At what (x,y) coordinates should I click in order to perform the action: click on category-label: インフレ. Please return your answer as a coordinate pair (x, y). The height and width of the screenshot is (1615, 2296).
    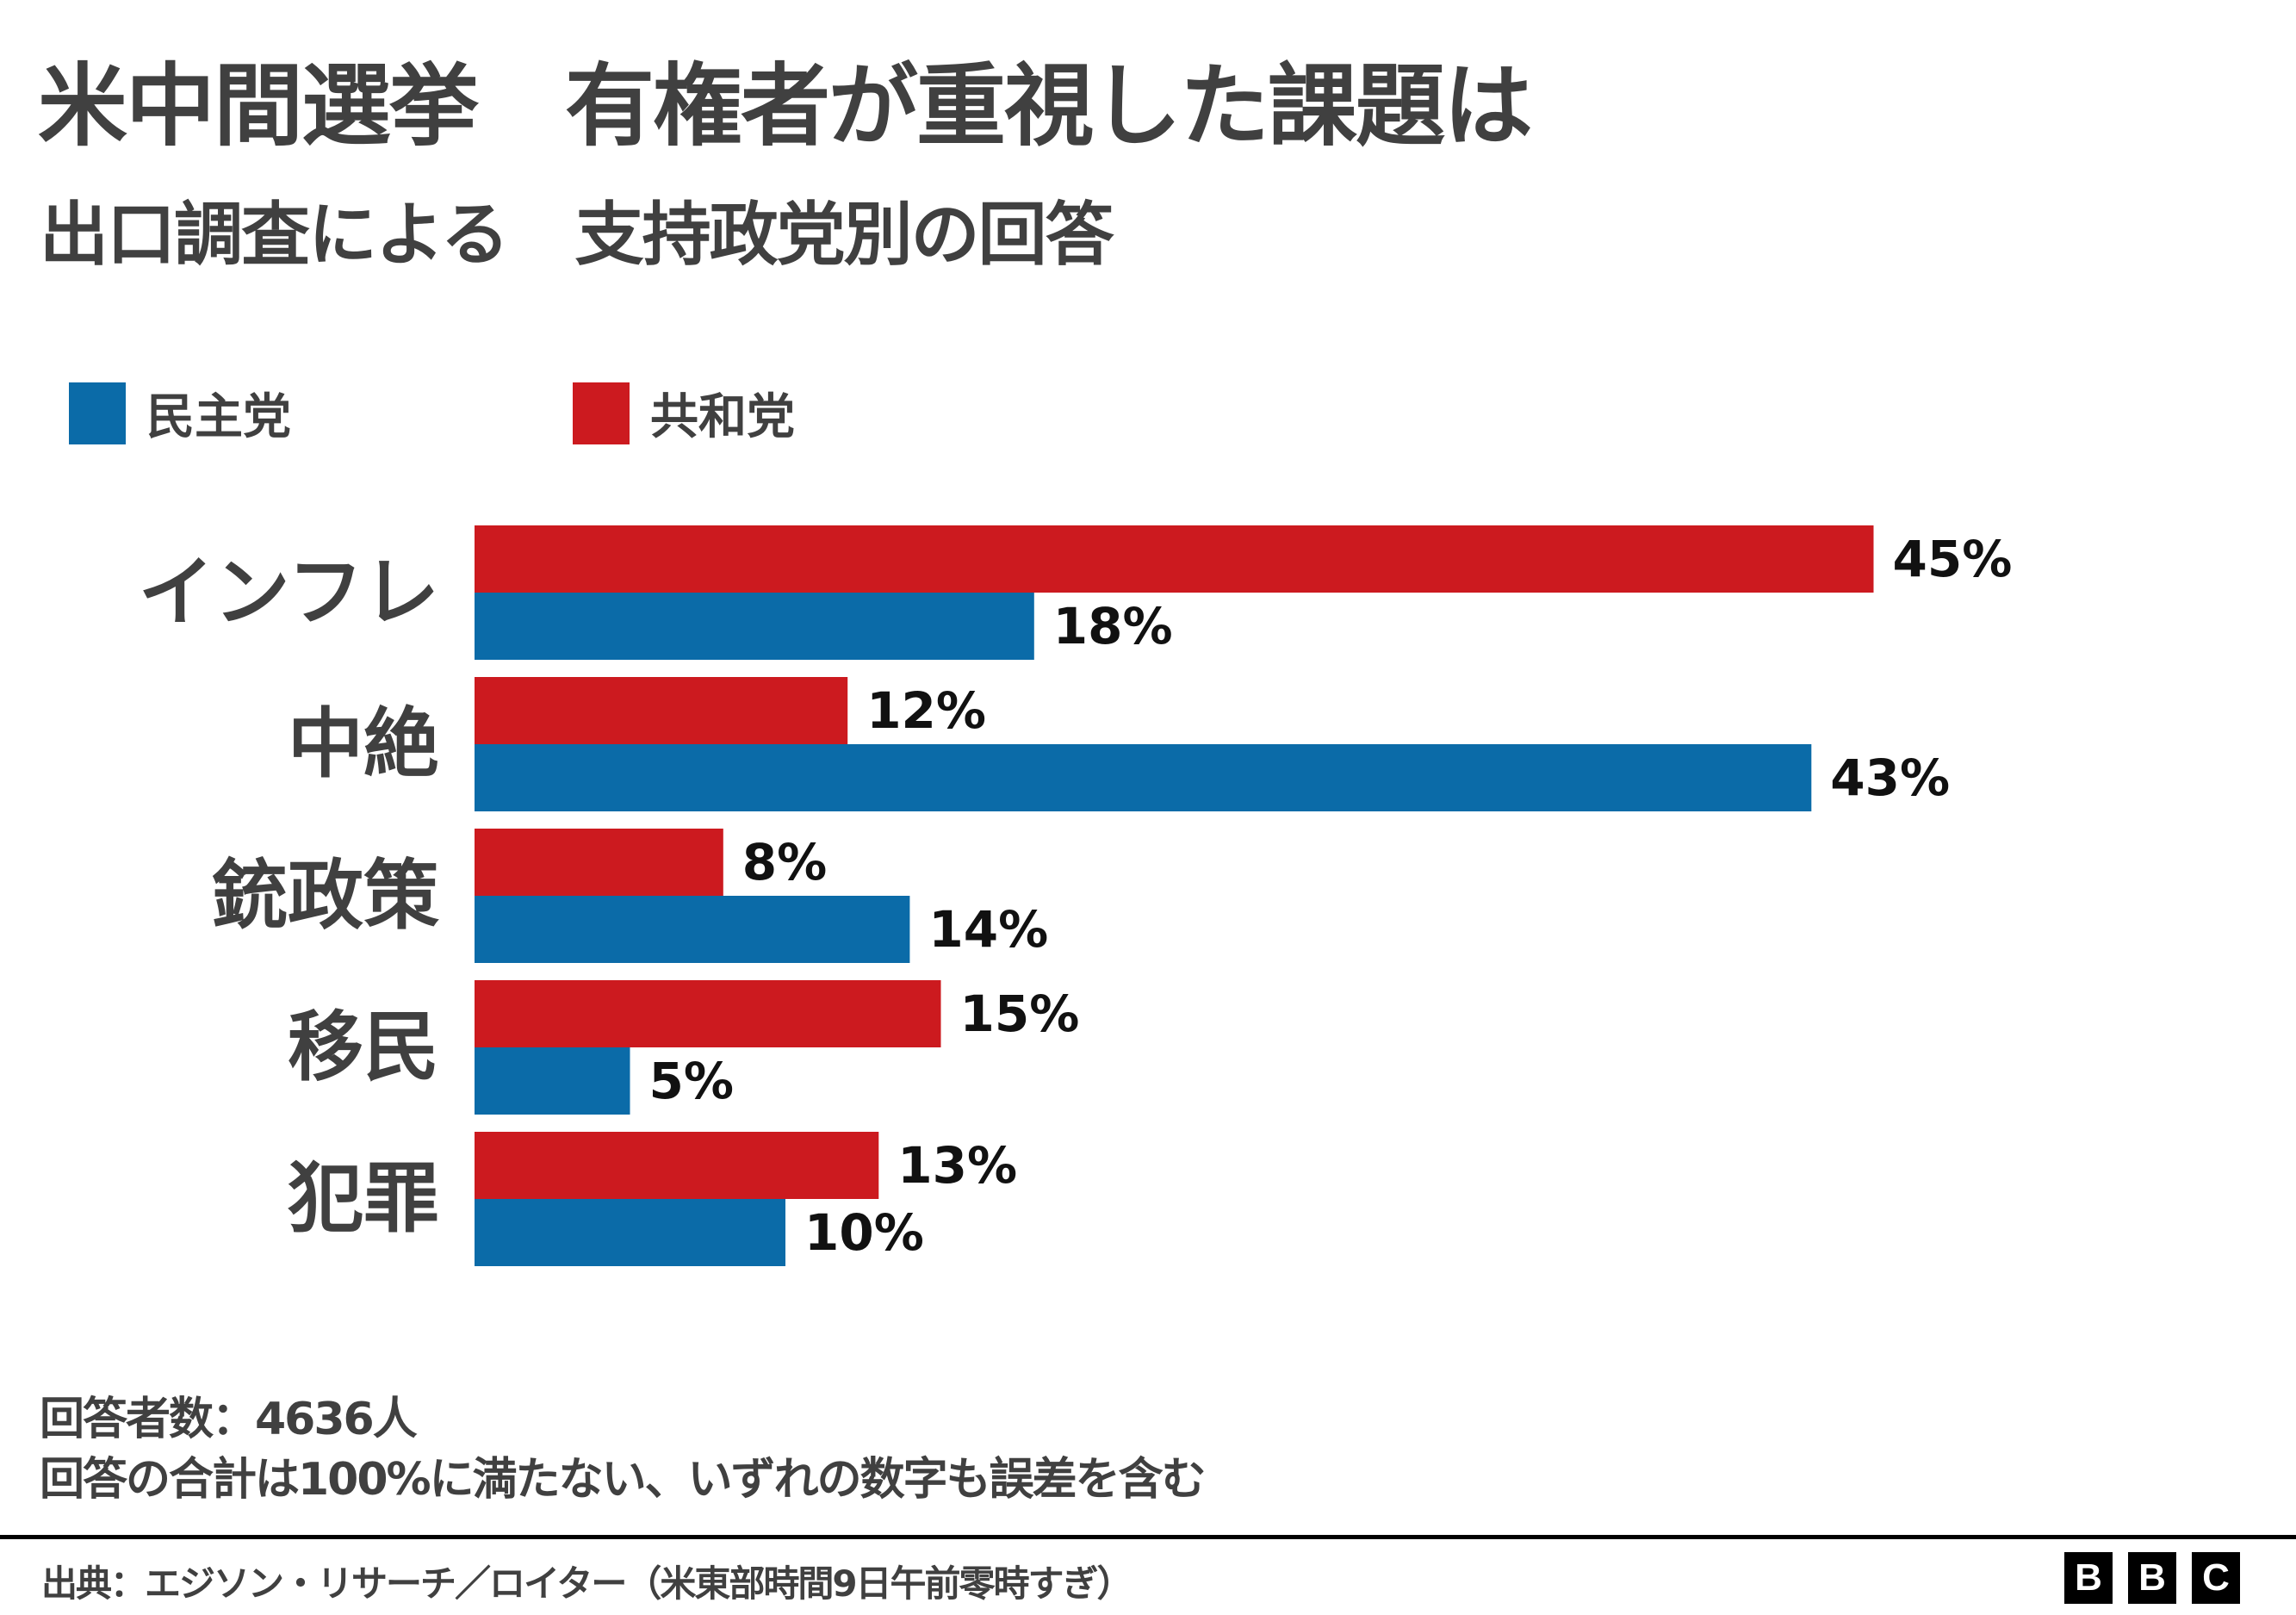
    Looking at the image, I should click on (289, 592).